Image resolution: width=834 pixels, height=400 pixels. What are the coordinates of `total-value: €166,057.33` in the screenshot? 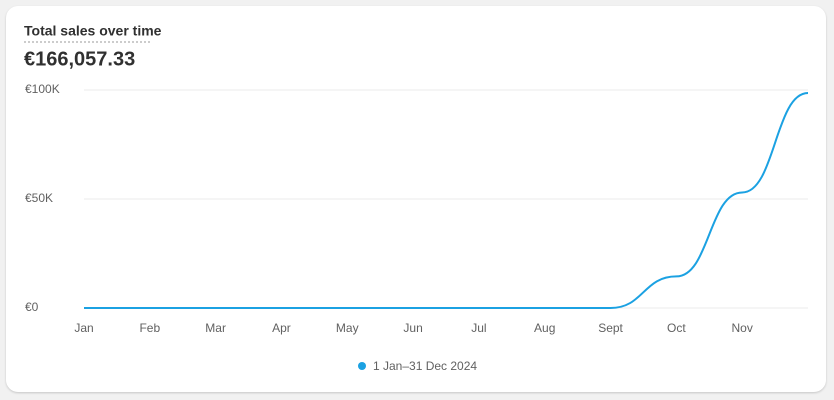 It's located at (79, 59).